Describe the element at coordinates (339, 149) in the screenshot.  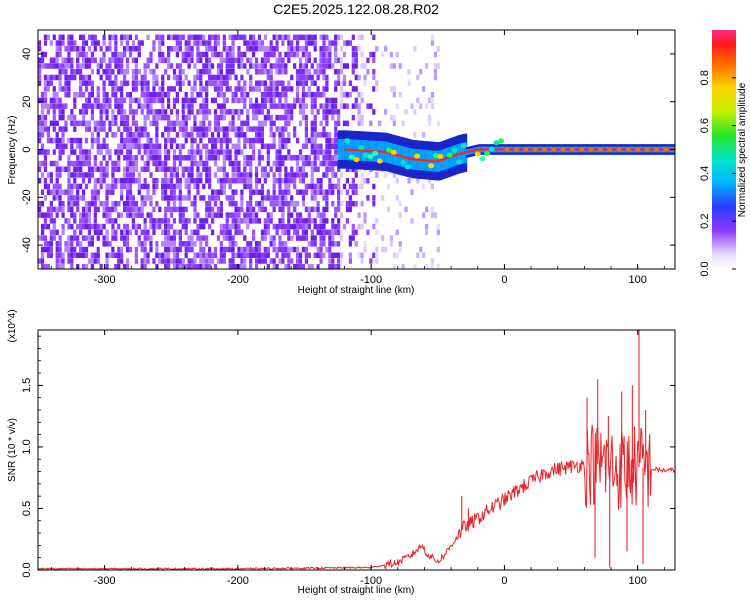
I see `ridge-band-core` at that location.